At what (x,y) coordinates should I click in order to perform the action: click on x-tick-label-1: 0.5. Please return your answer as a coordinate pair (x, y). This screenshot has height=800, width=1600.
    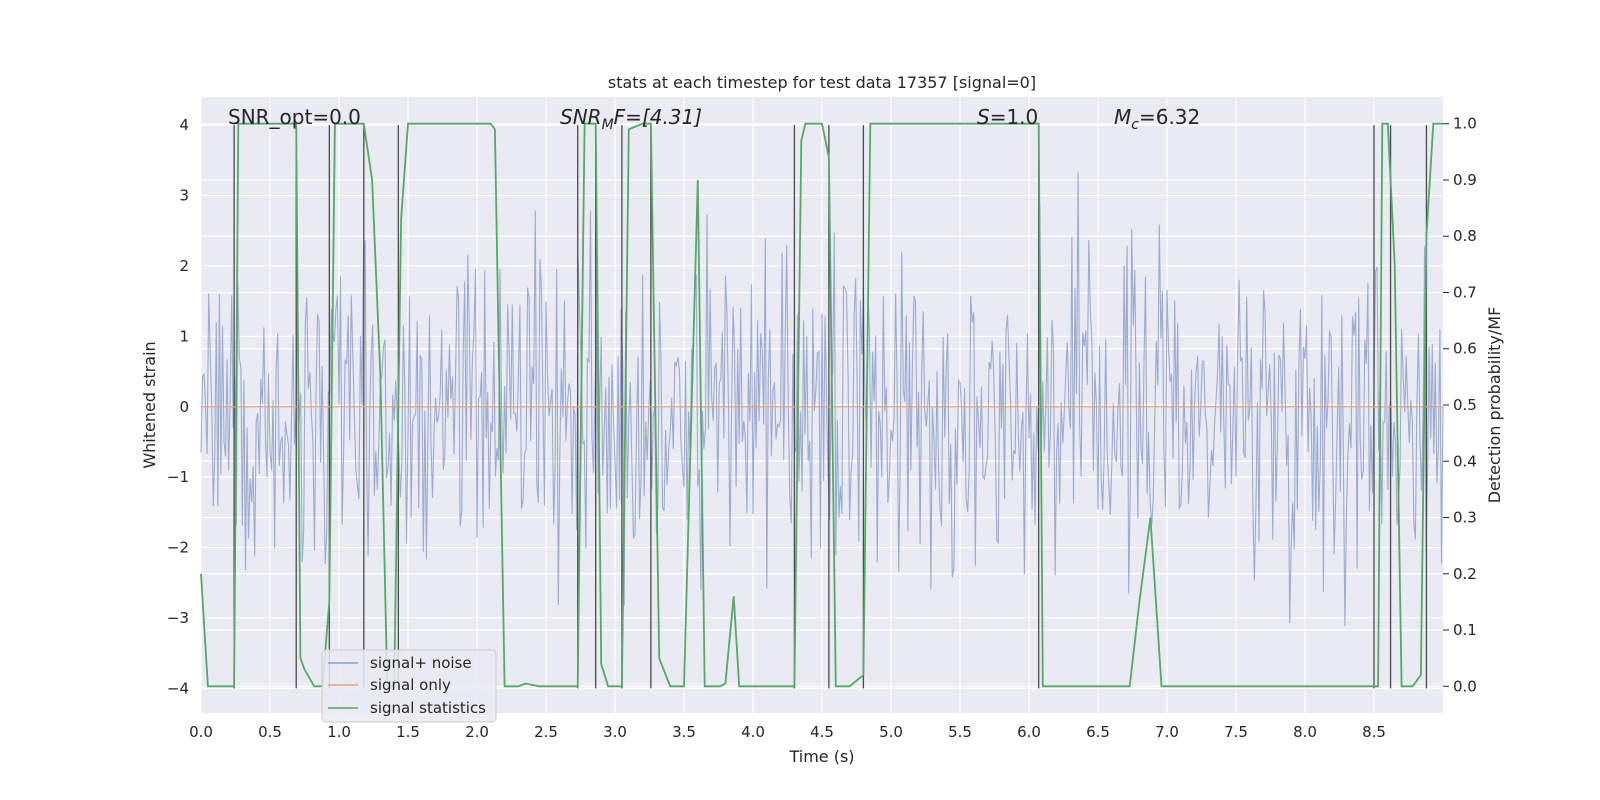
    Looking at the image, I should click on (270, 732).